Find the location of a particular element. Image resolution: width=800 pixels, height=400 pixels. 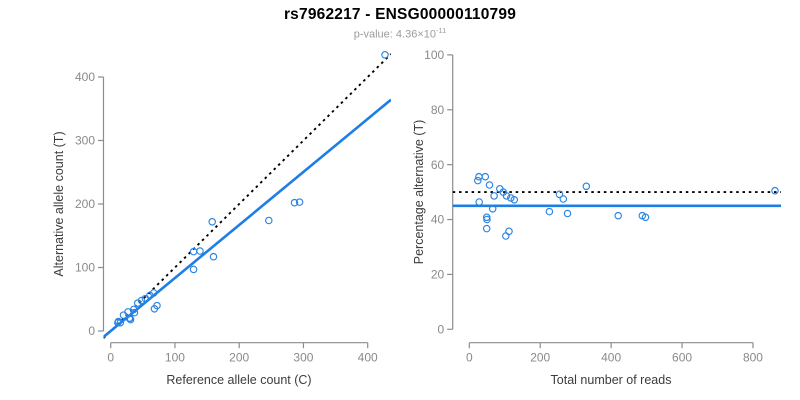

x-tick-label: 600 is located at coordinates (682, 358).